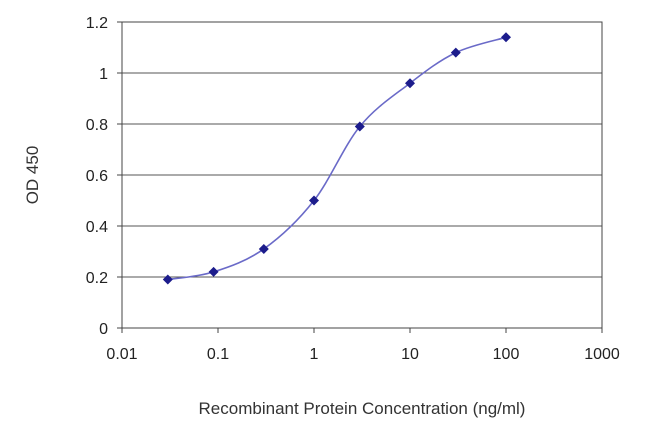  I want to click on x-tick-label: 1000, so click(602, 354).